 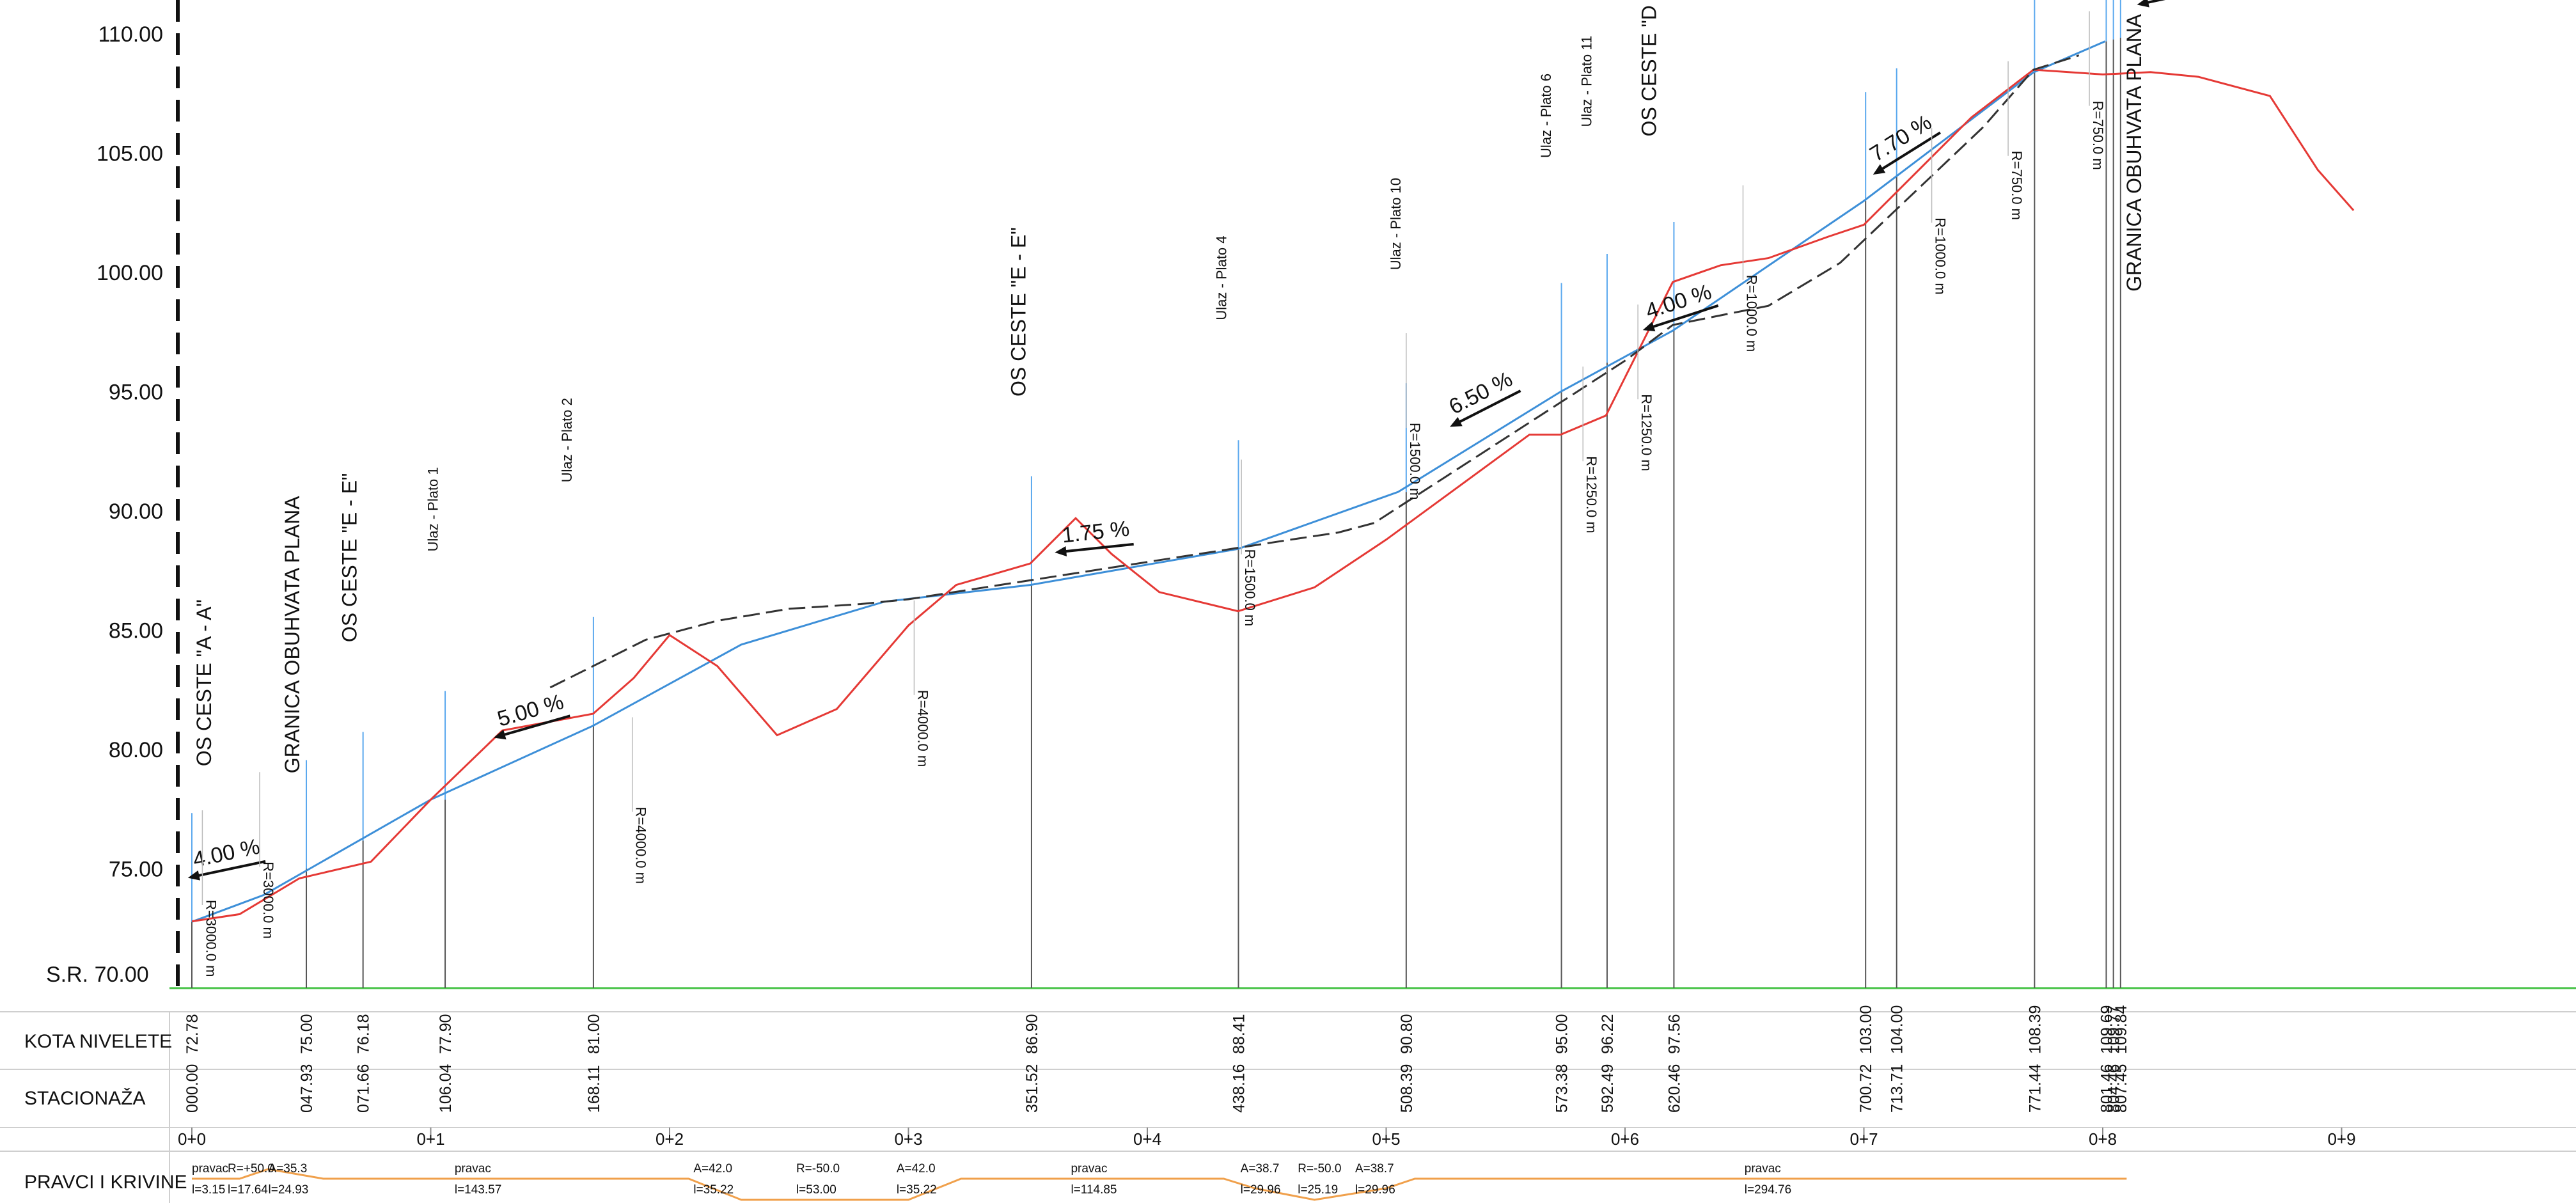 I want to click on stacionaza-value: 573.38, so click(x=1562, y=1088).